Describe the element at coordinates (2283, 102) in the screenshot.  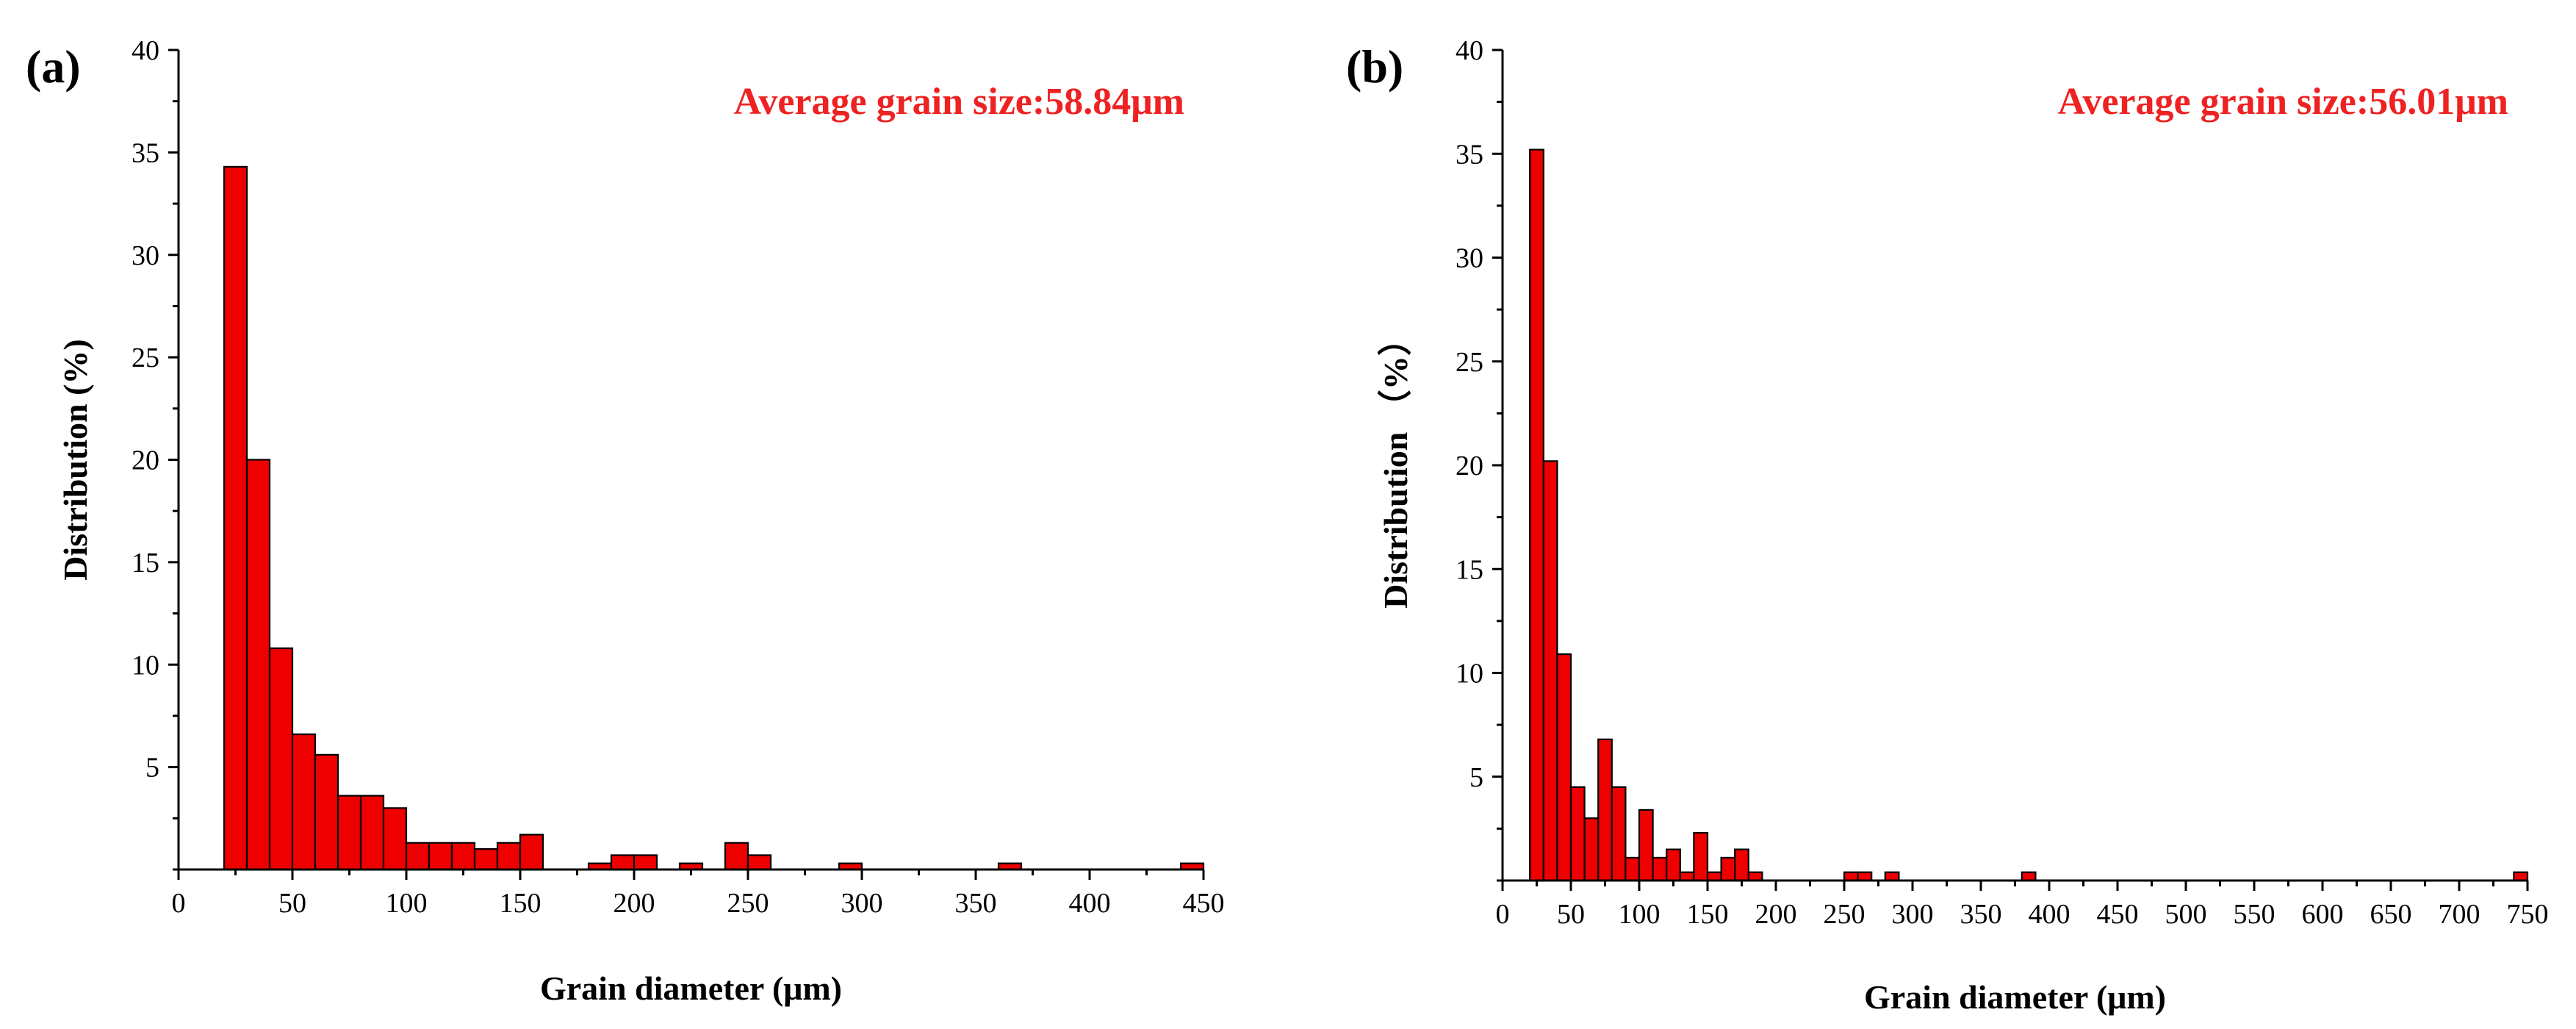
I see `panel-b-average-annotation: Average grain size:56.01μm` at that location.